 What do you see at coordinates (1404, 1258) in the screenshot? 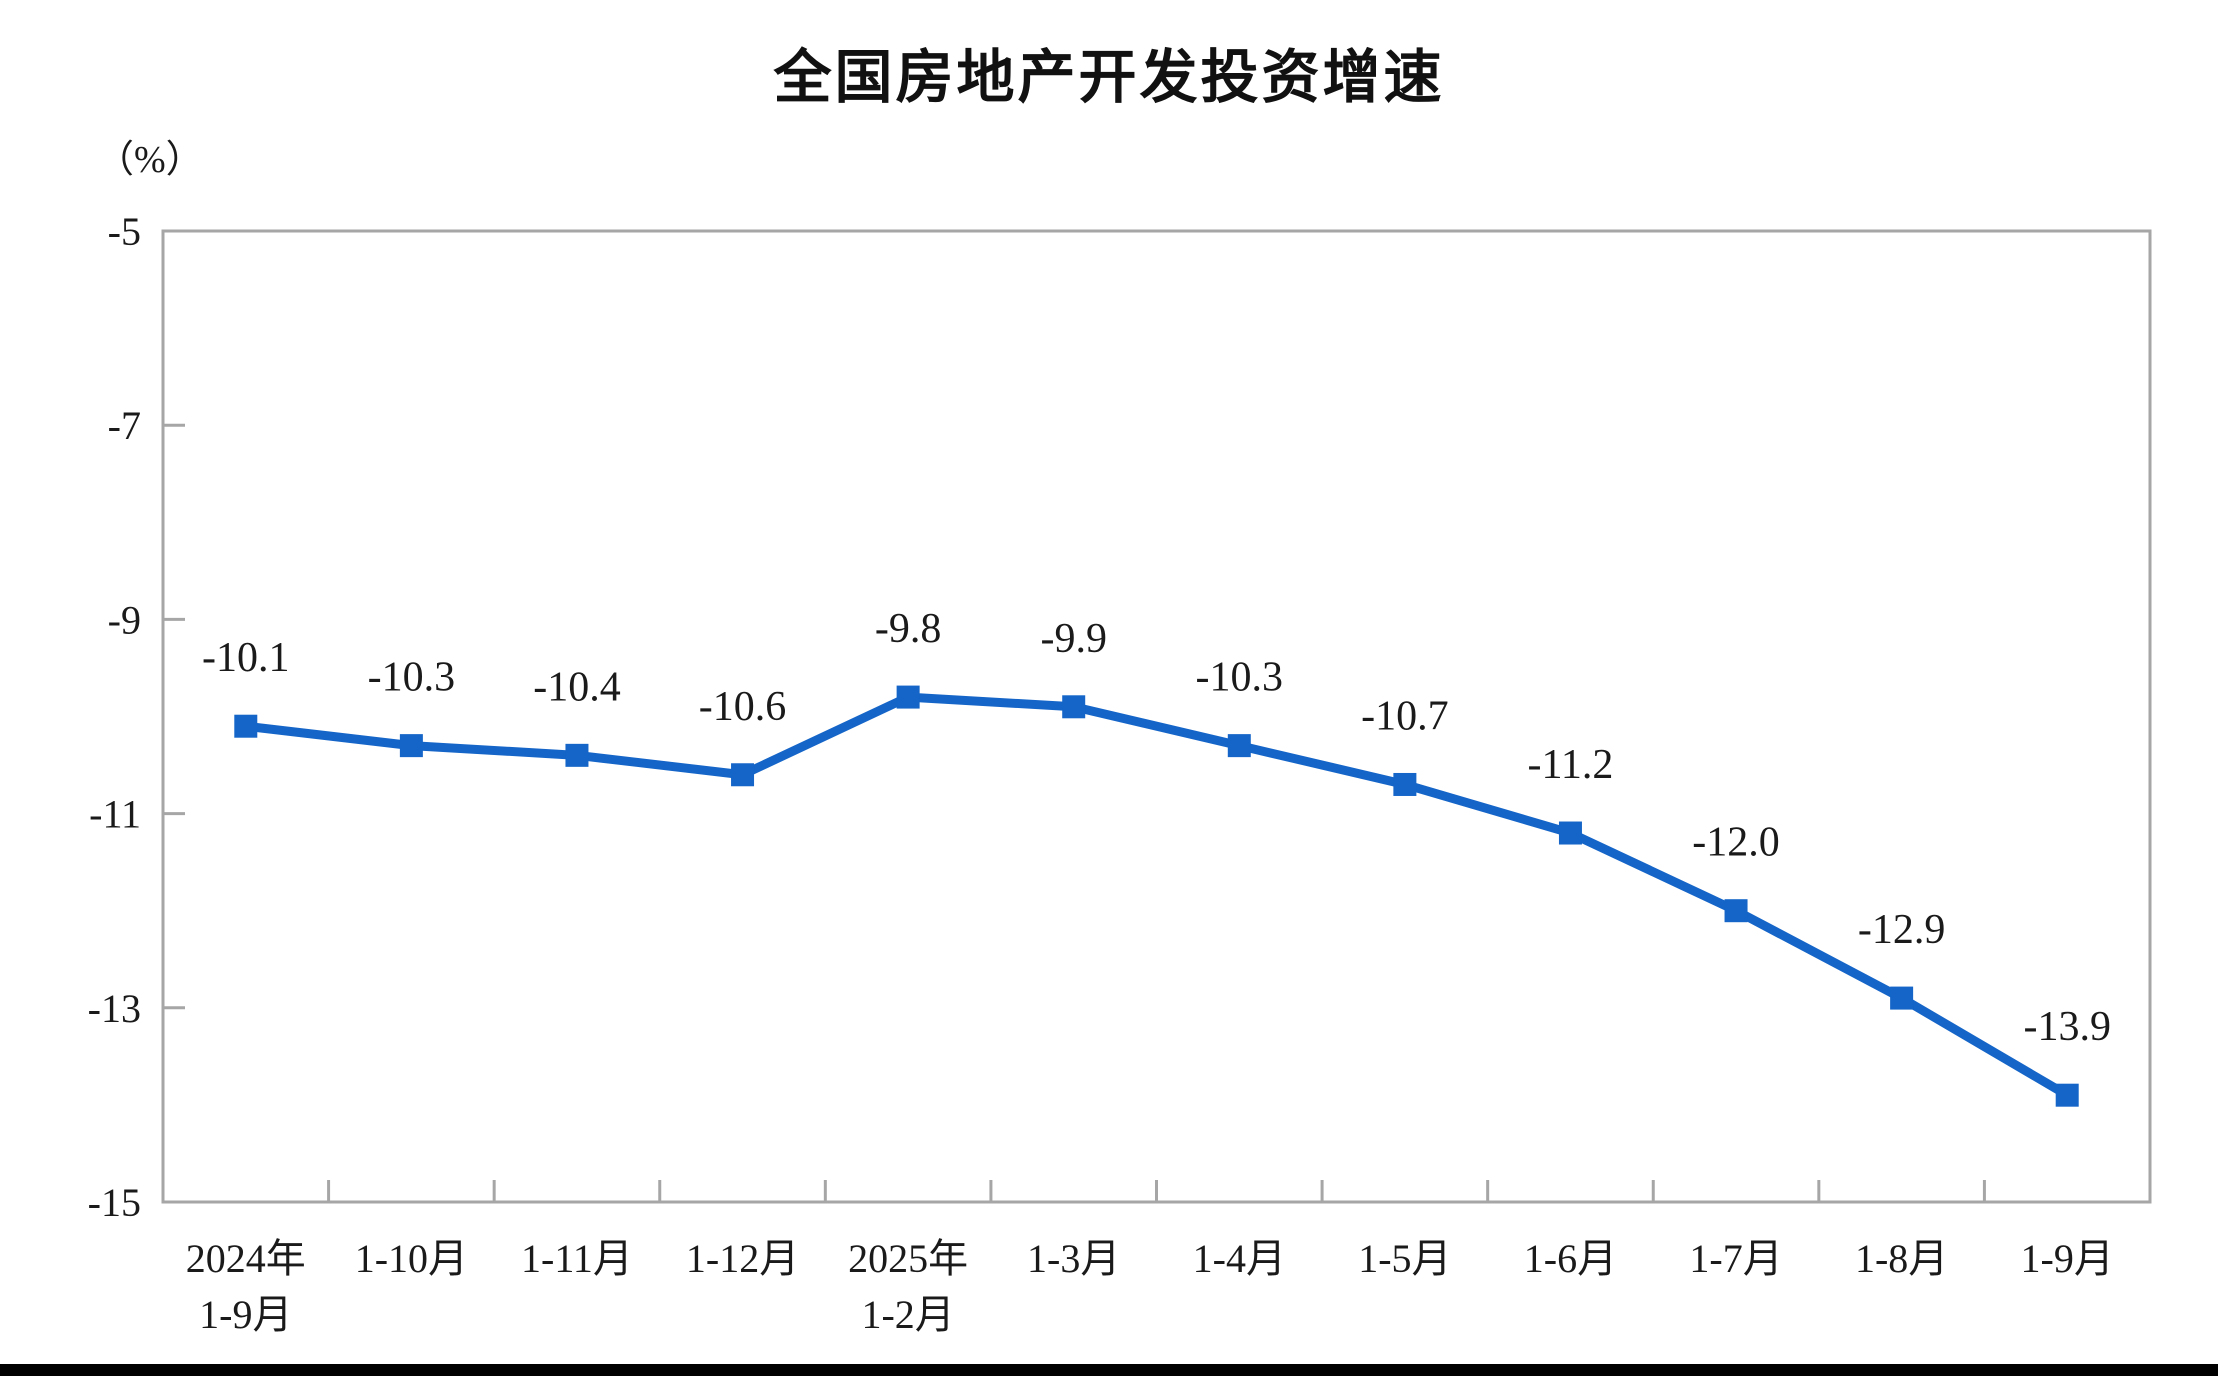
I see `x-category-label: 1-5月` at bounding box center [1404, 1258].